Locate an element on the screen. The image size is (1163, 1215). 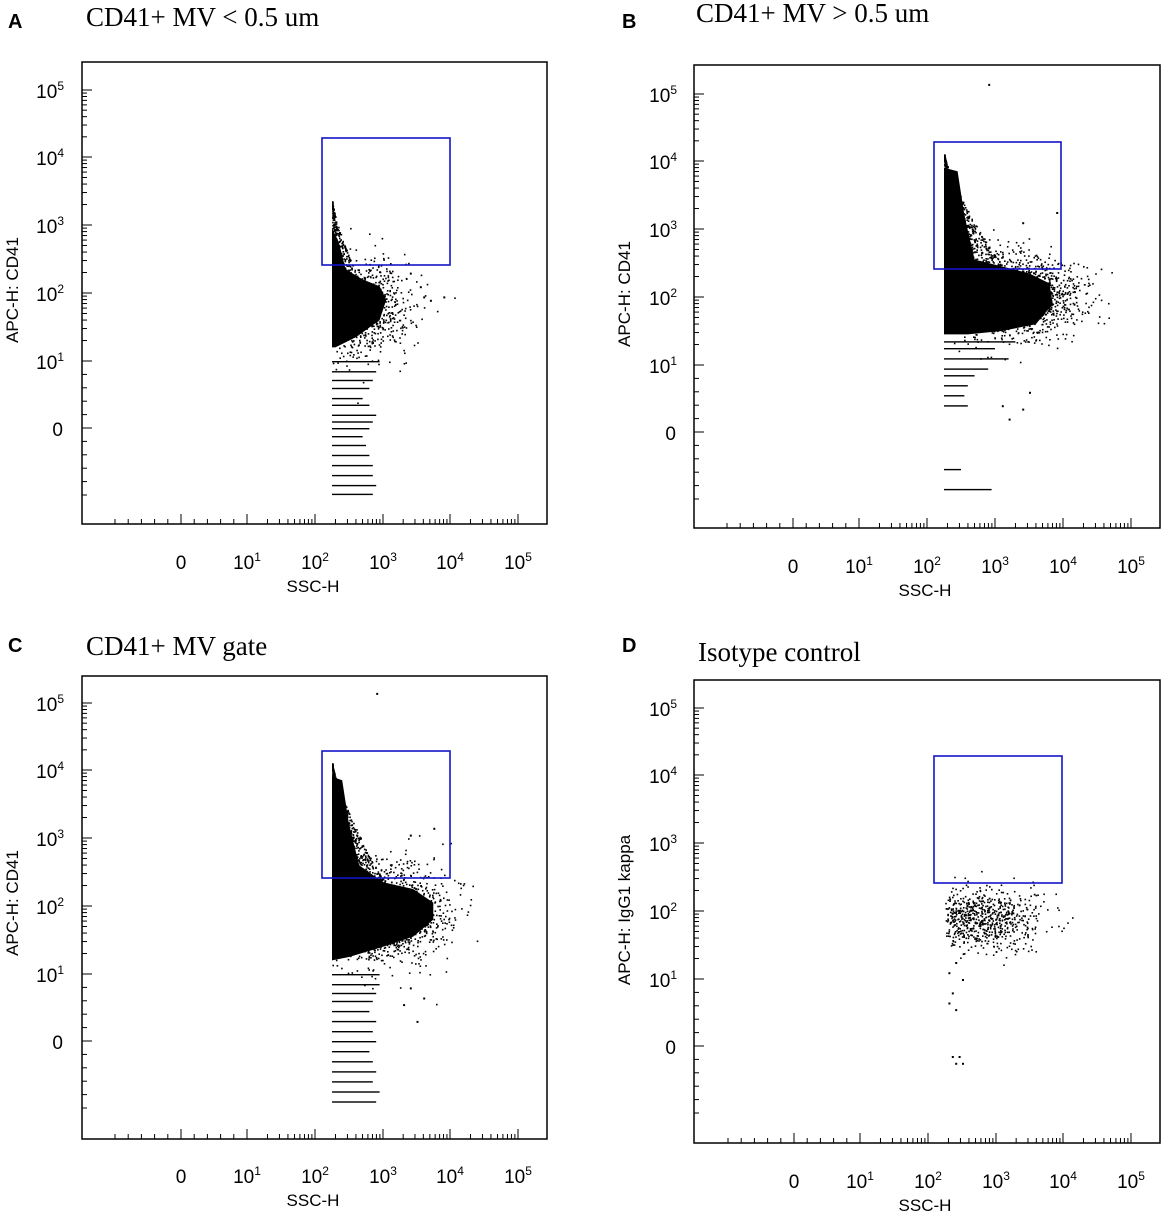
data-point-band is located at coordinates (356, 362).